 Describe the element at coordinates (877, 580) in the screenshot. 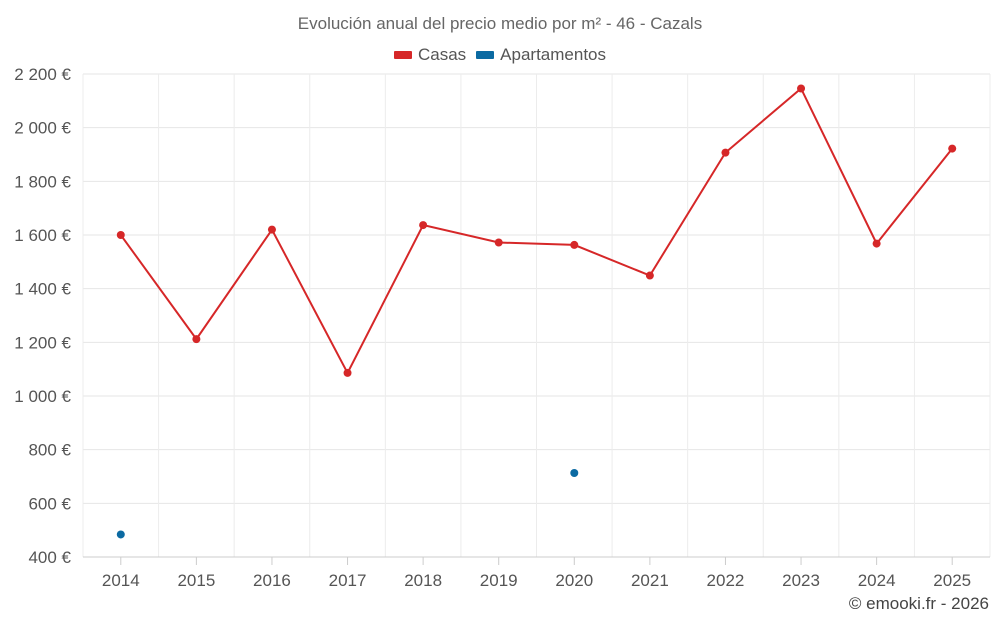

I see `x-tick-label: 2024` at that location.